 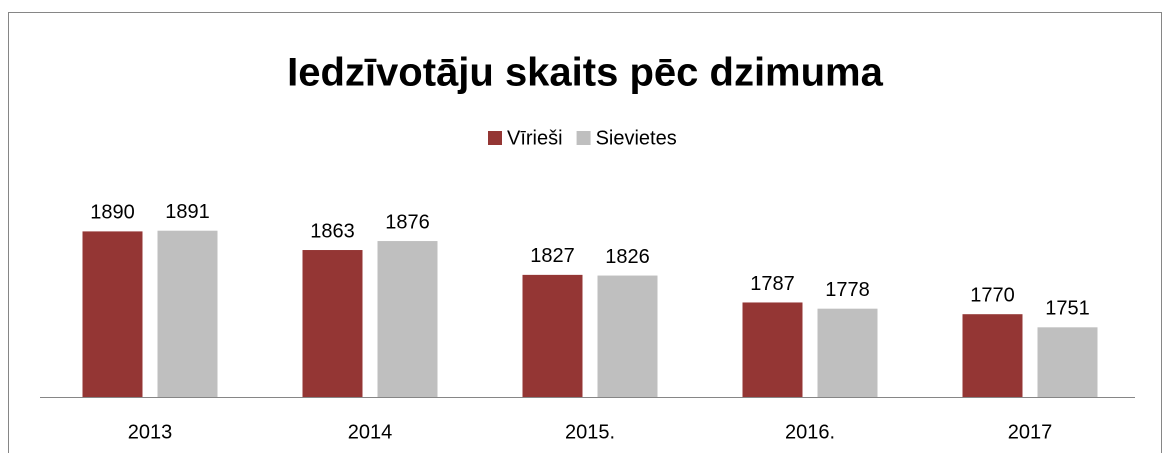 I want to click on x-tick-label: 2016., so click(x=810, y=432).